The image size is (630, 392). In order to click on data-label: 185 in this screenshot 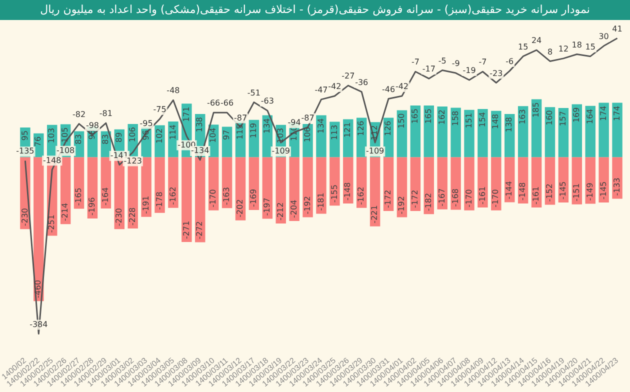, I will do `click(536, 110)`.